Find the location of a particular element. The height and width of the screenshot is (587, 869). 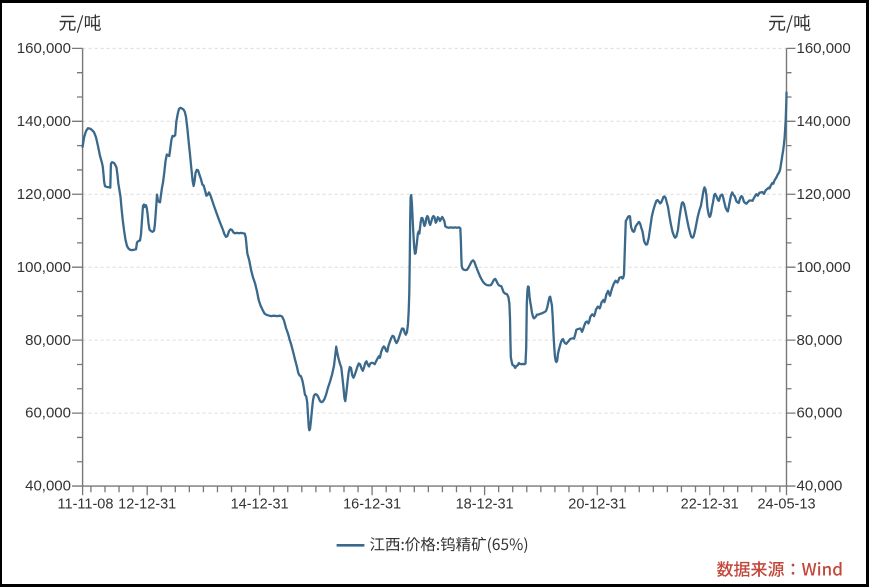

svg-text: 24-05-13 is located at coordinates (786, 504).